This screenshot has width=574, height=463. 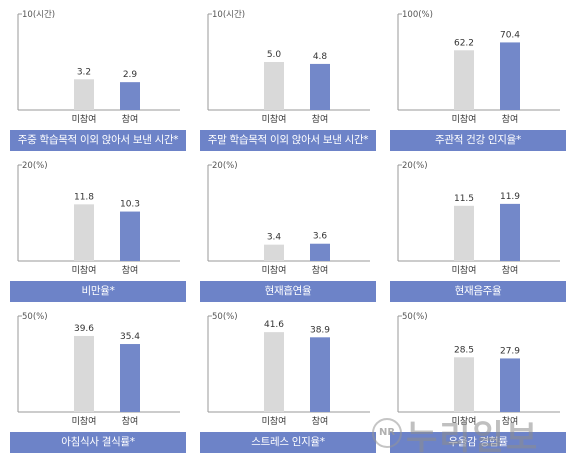 I want to click on value-label: 11.5, so click(x=464, y=199).